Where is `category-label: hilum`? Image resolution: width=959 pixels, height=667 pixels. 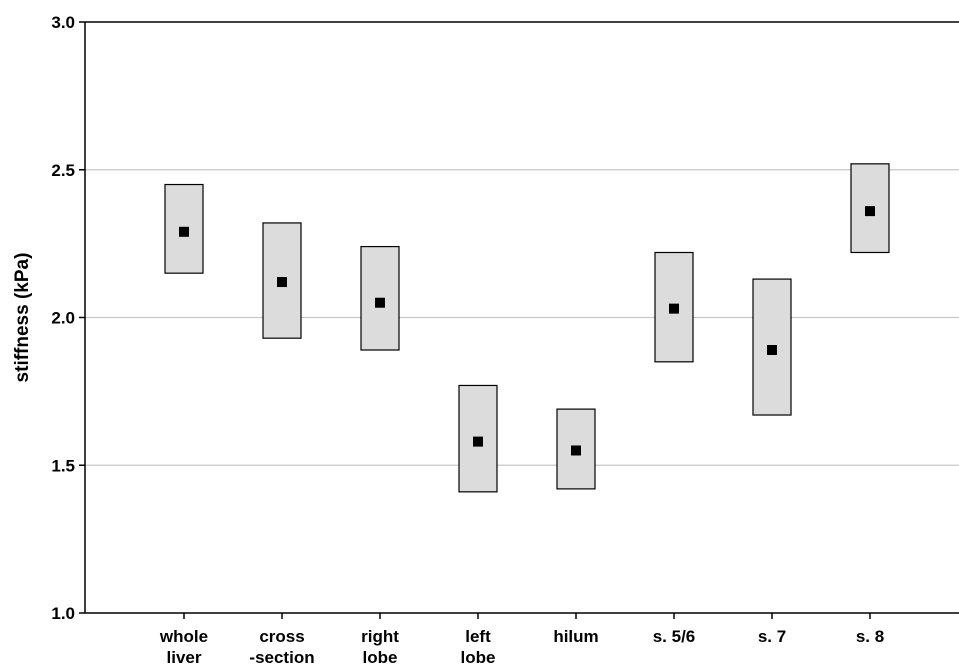 category-label: hilum is located at coordinates (575, 636).